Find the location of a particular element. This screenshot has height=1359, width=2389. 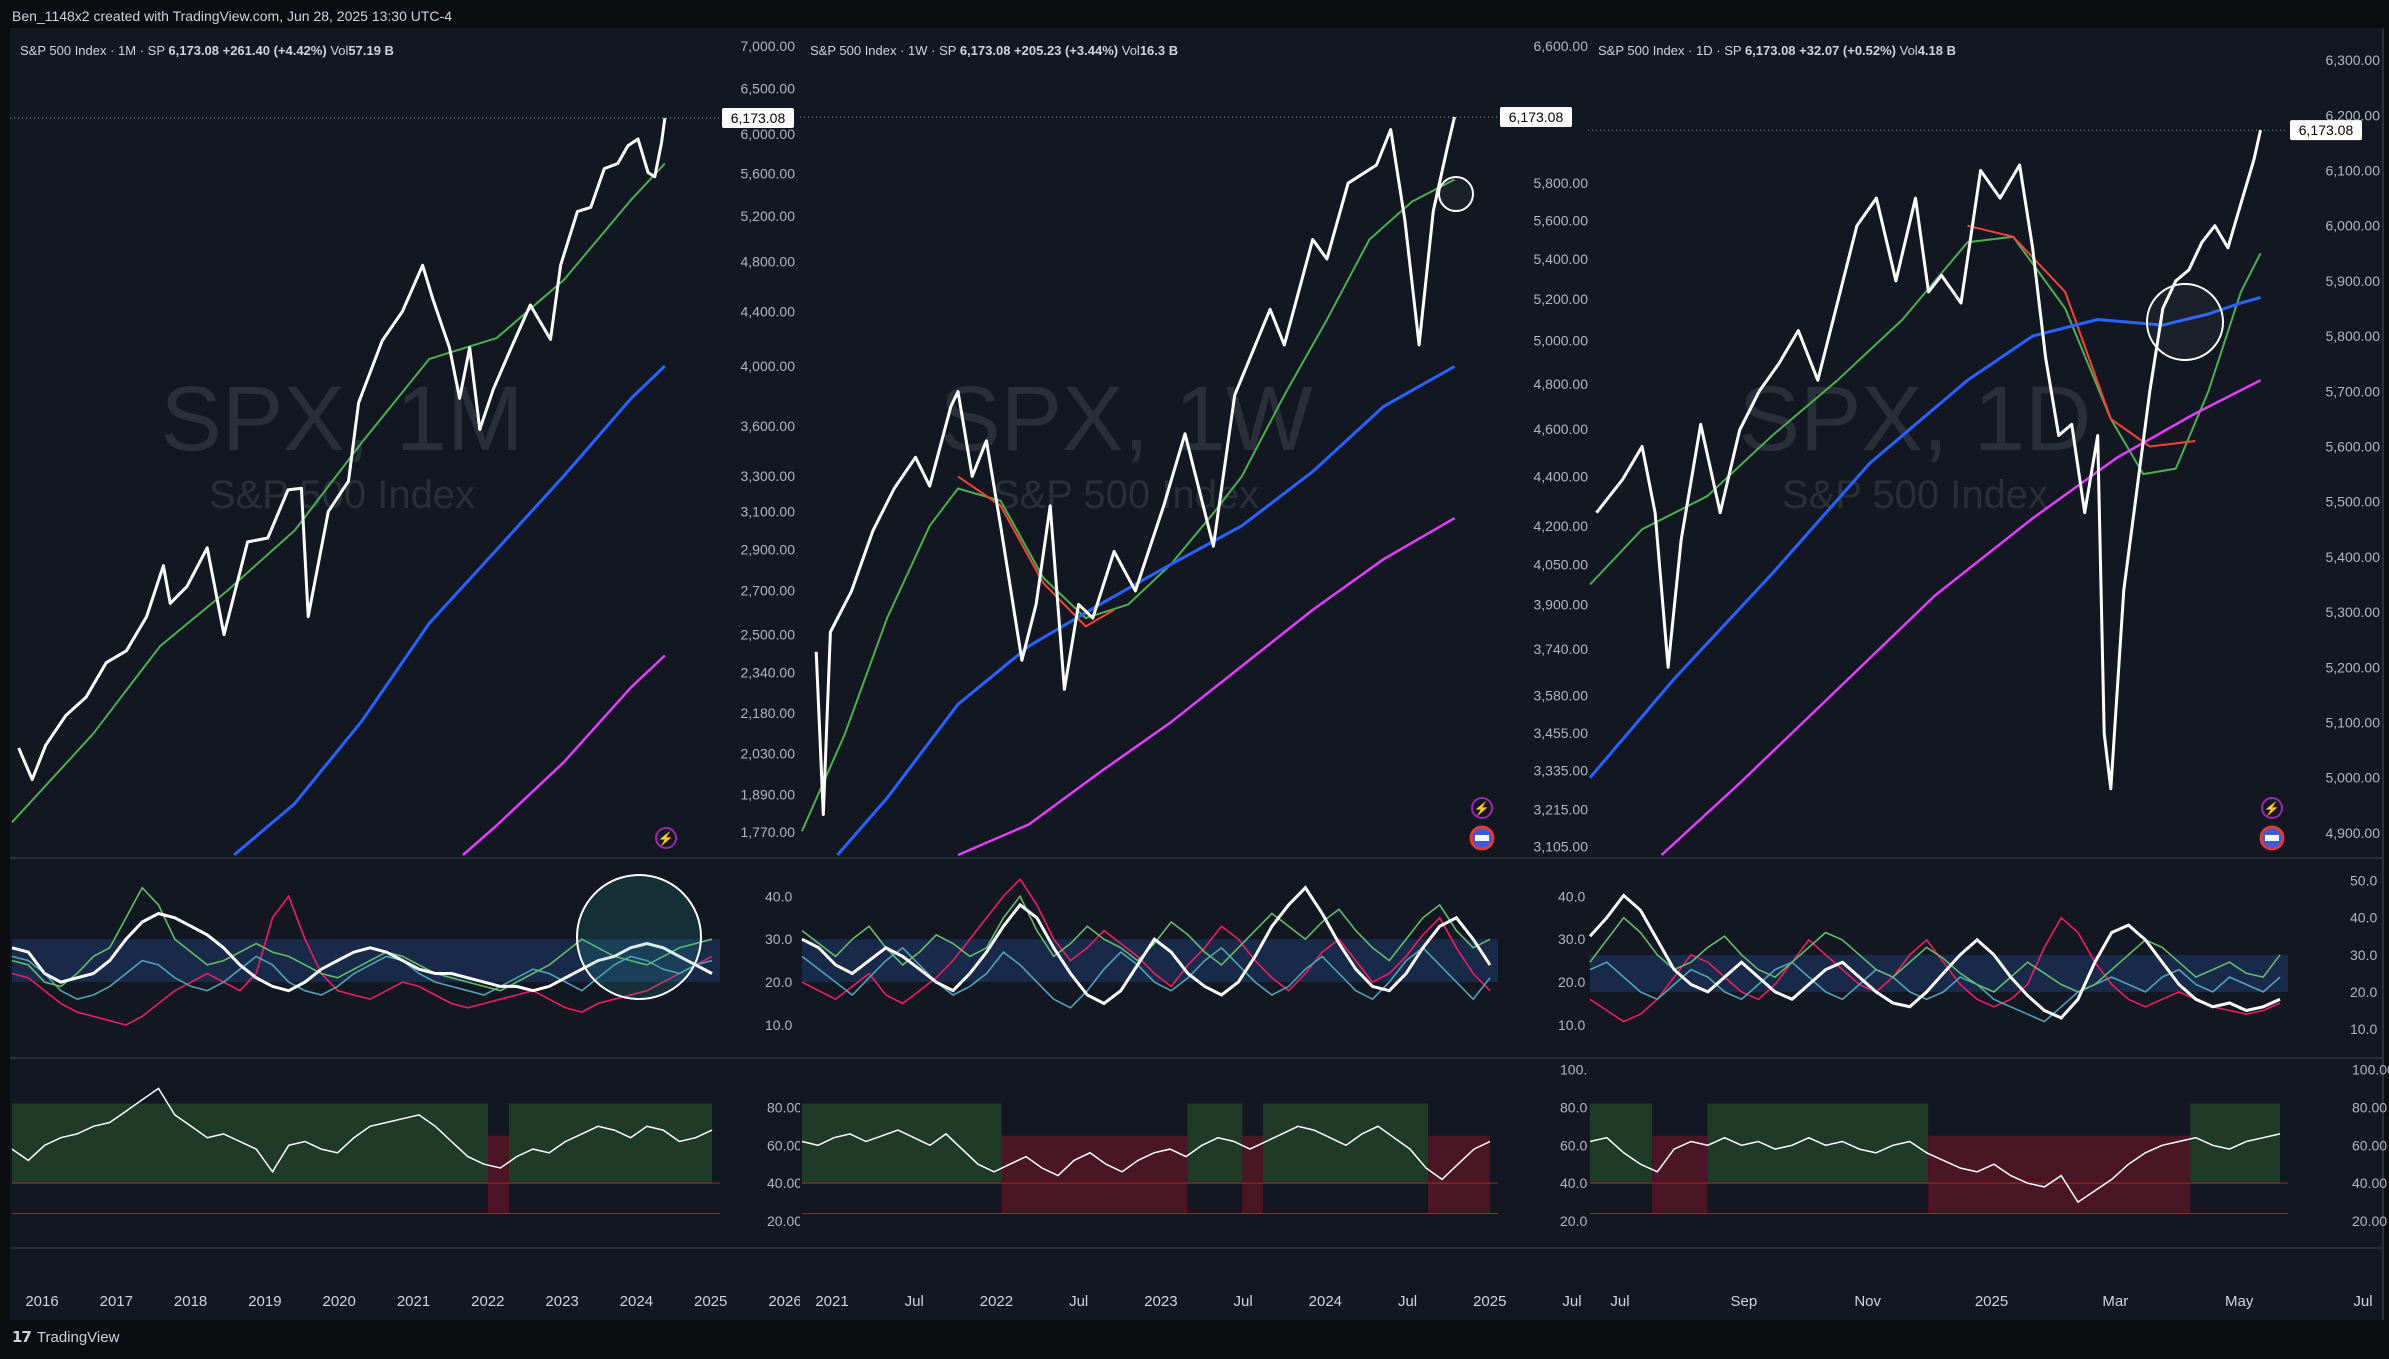

series-line-price is located at coordinates (1135, 466).